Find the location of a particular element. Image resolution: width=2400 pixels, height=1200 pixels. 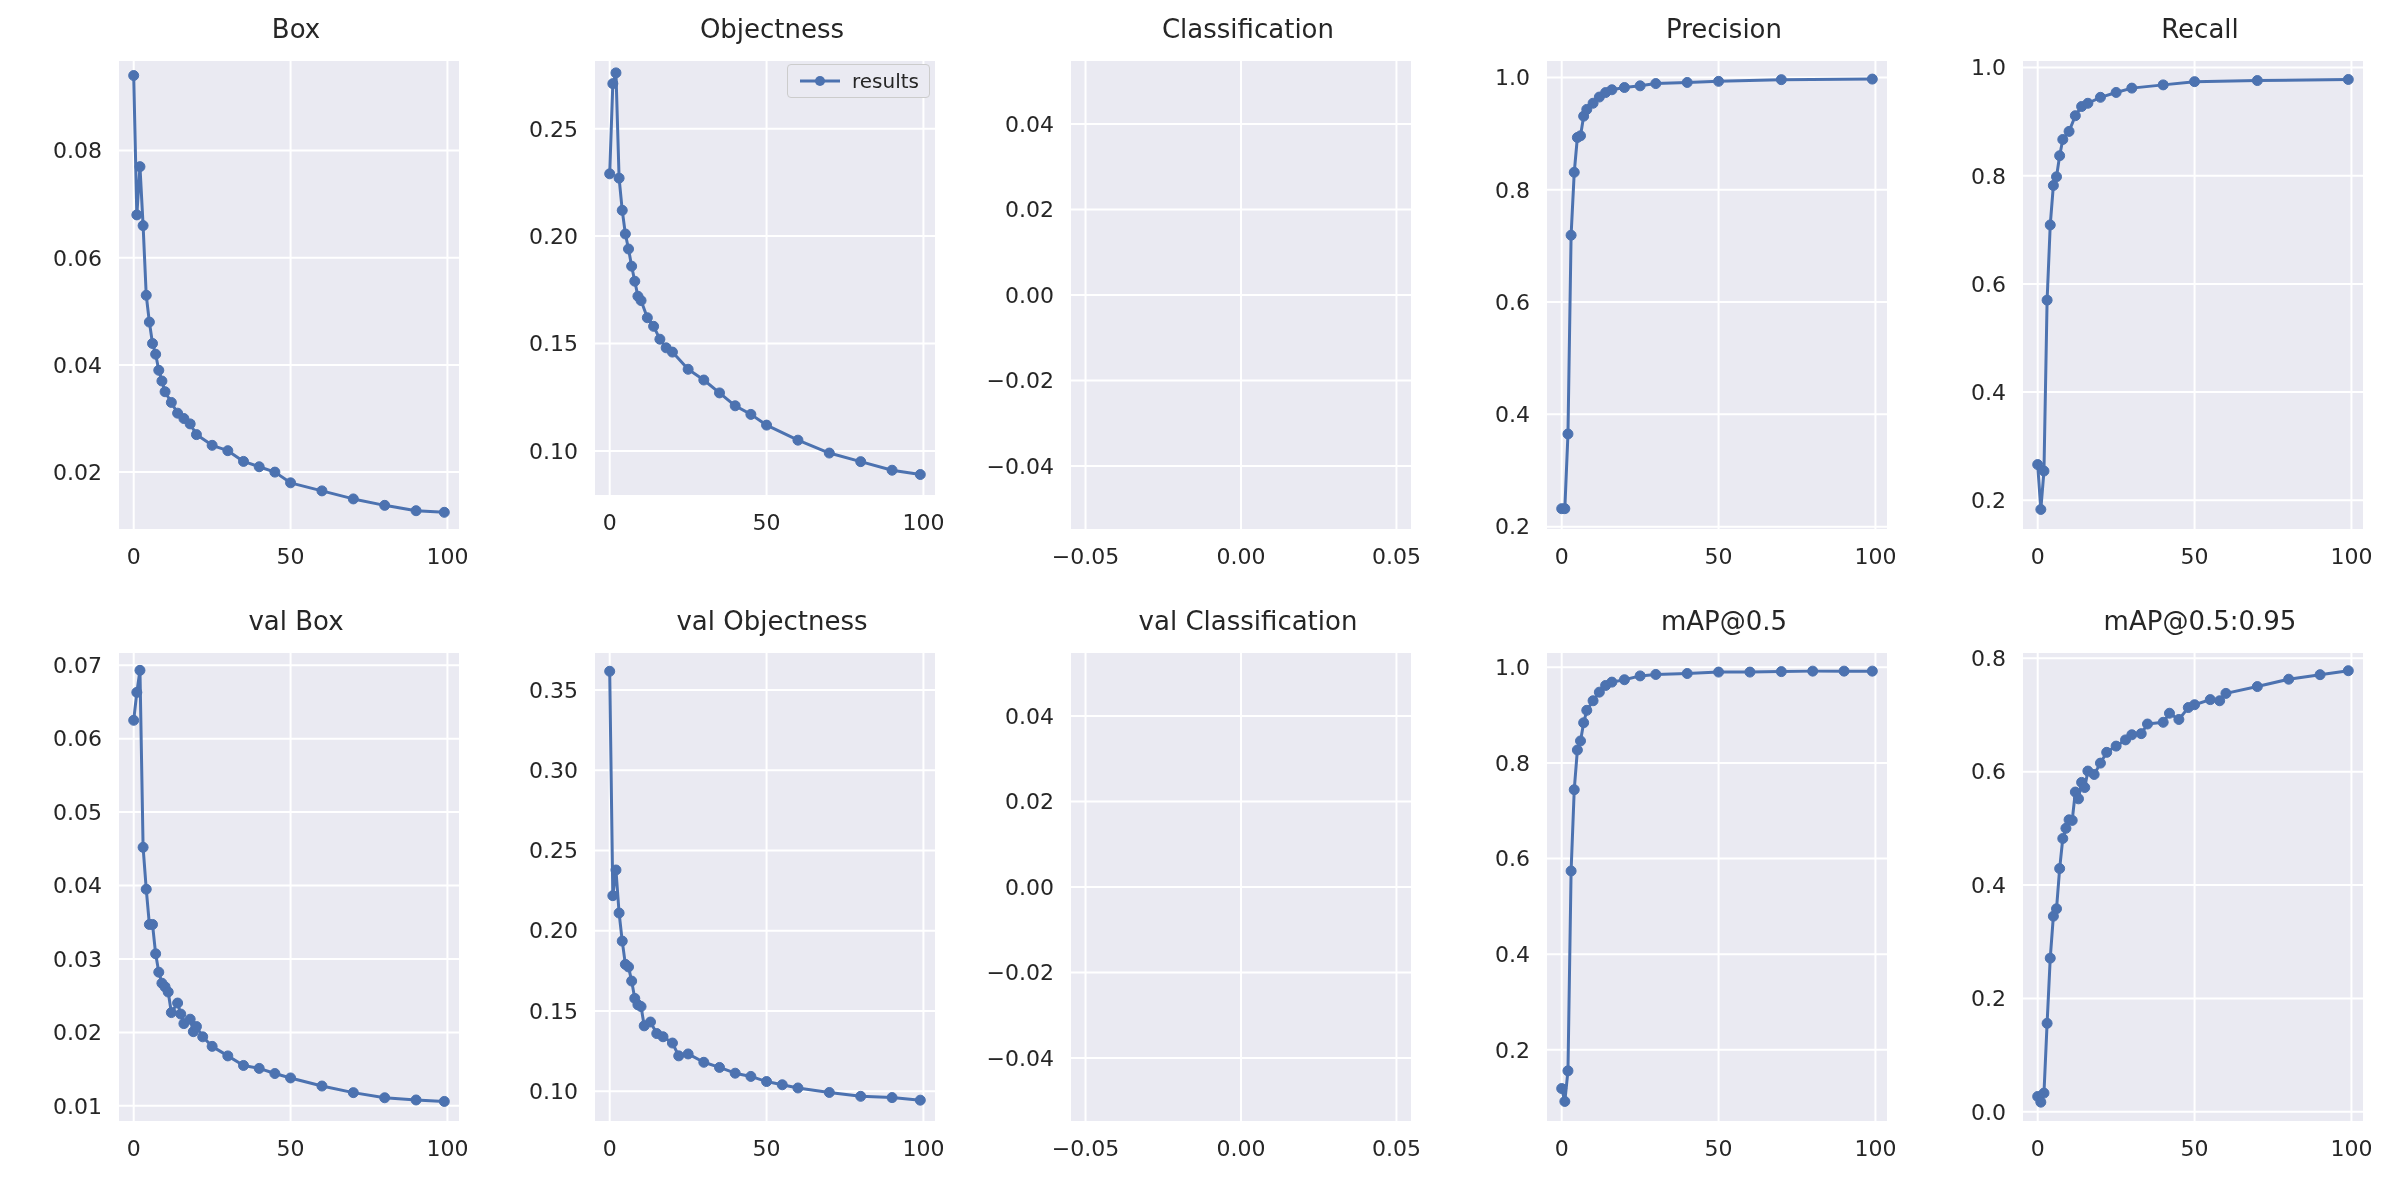

y-tick-label: 0.0 is located at coordinates (1988, 1112).